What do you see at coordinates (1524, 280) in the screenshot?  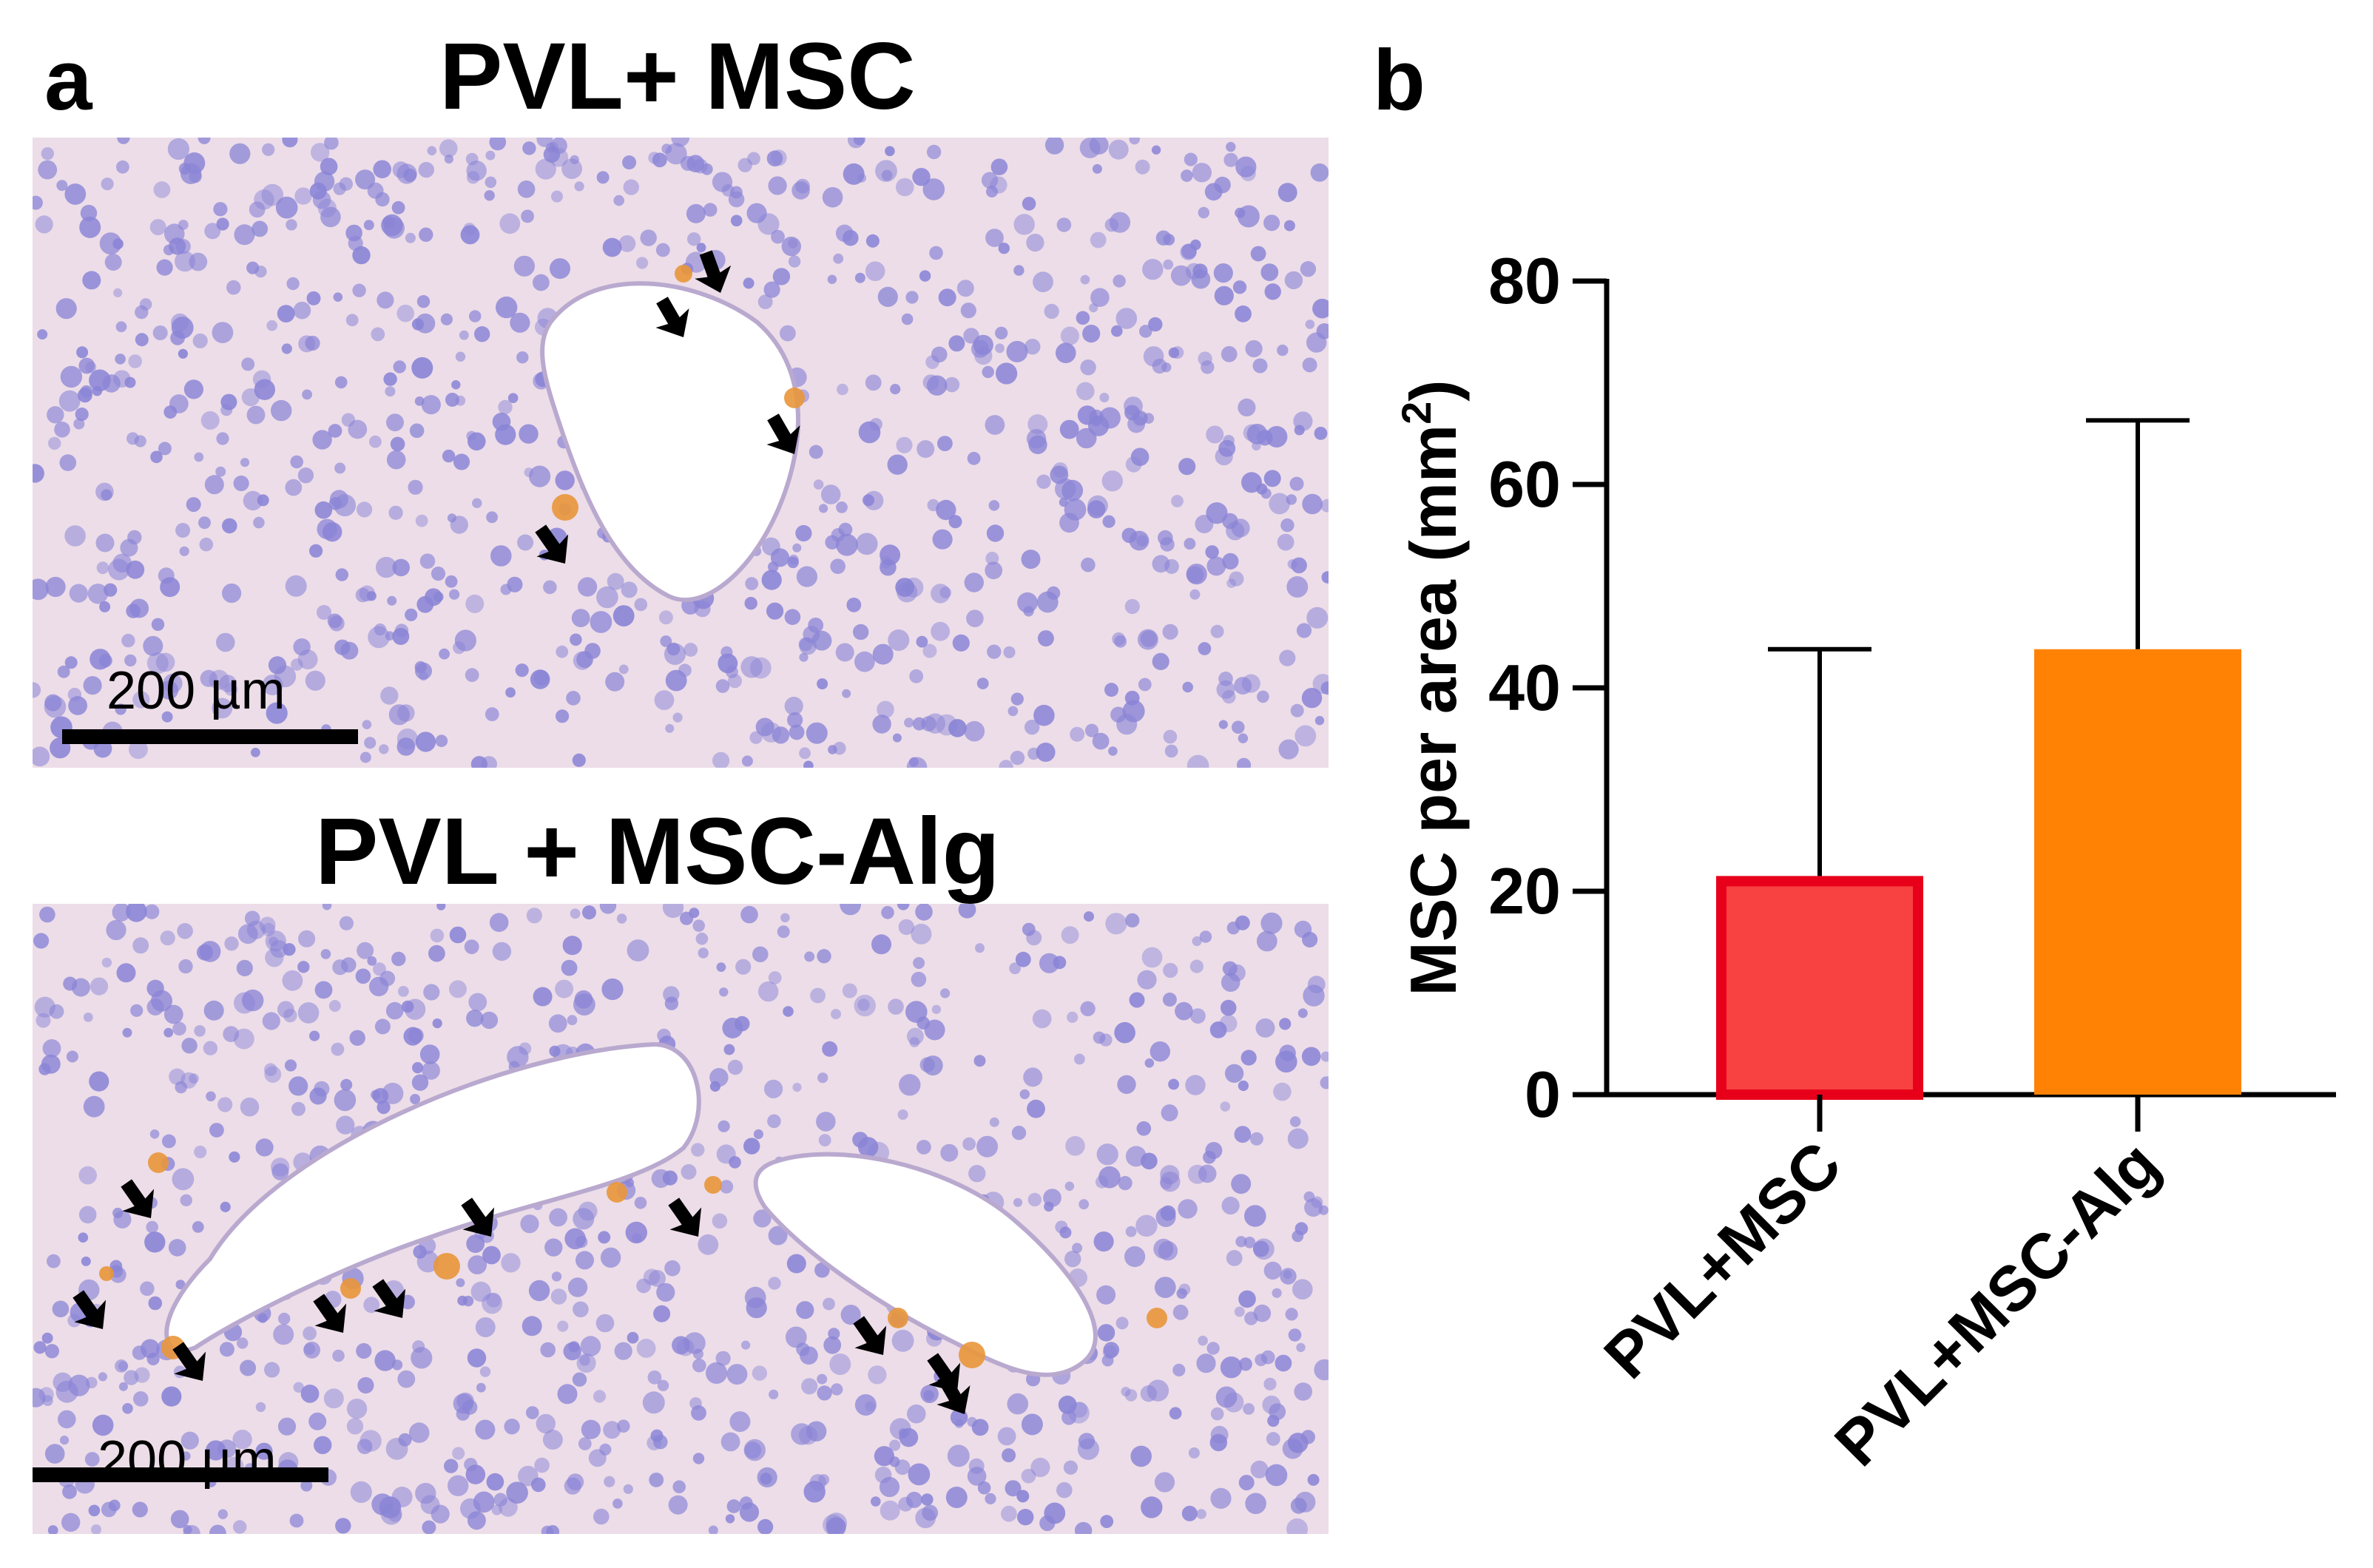 I see `y-tick-label: 80` at bounding box center [1524, 280].